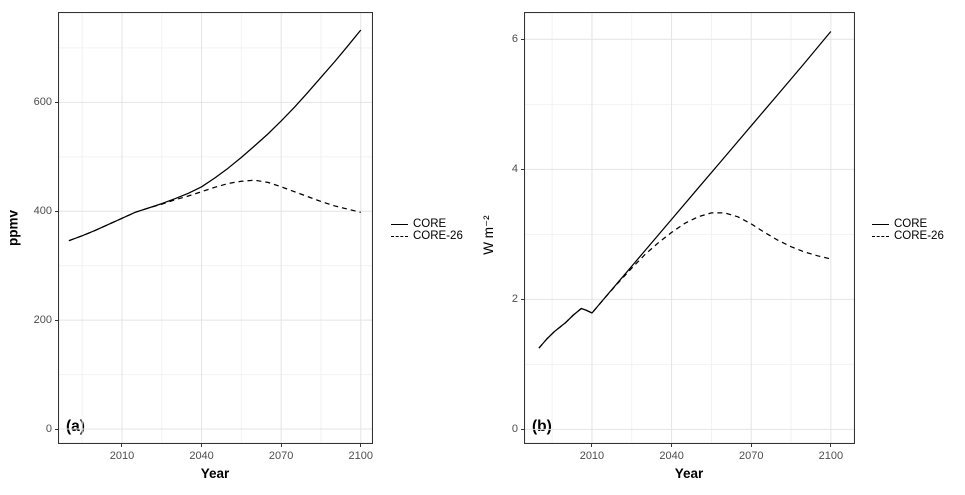  I want to click on y-tick-label: 600, so click(42, 102).